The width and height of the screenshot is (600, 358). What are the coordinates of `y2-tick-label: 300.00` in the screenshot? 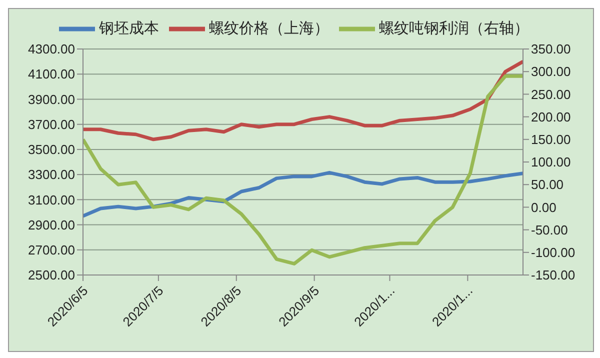 It's located at (551, 72).